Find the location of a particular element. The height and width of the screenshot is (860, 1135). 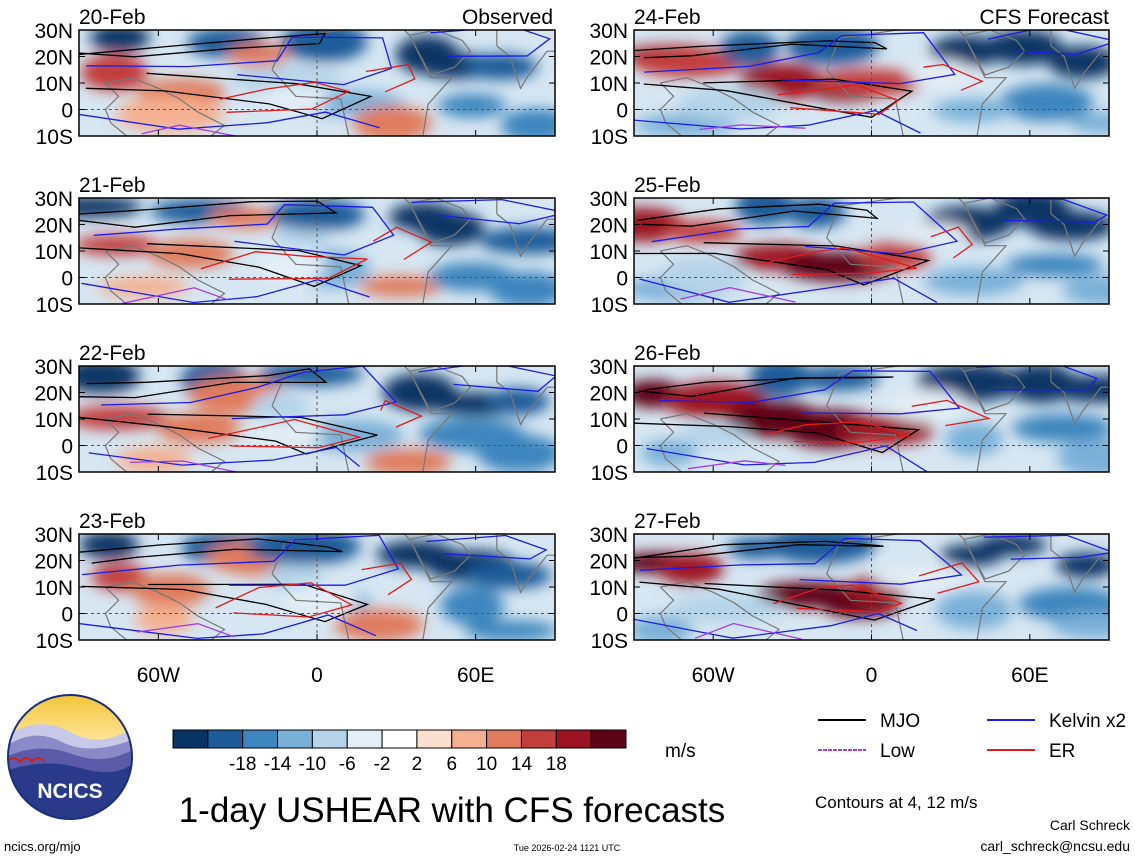

footer-author: Carl Schreck is located at coordinates (1090, 825).